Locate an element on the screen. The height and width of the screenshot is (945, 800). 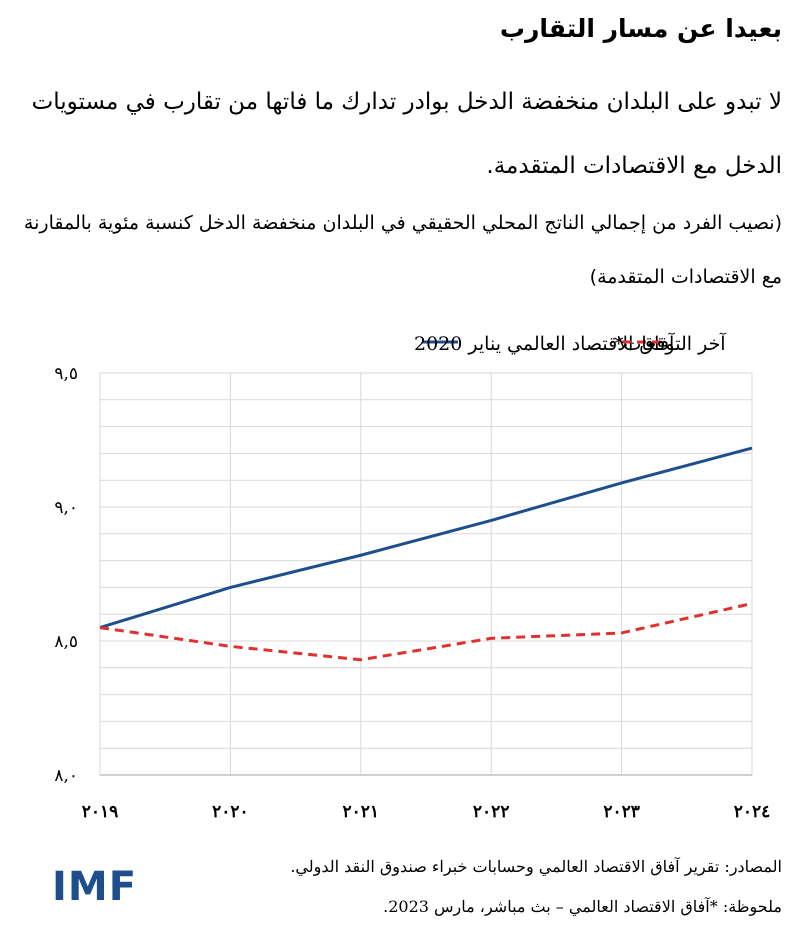
x-tick-label: ٢٠٢٠ is located at coordinates (230, 812).